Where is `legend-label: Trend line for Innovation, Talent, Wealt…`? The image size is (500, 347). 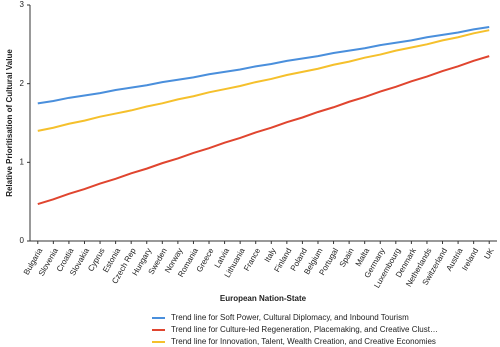
legend-label: Trend line for Innovation, Talent, Wealt… is located at coordinates (303, 341).